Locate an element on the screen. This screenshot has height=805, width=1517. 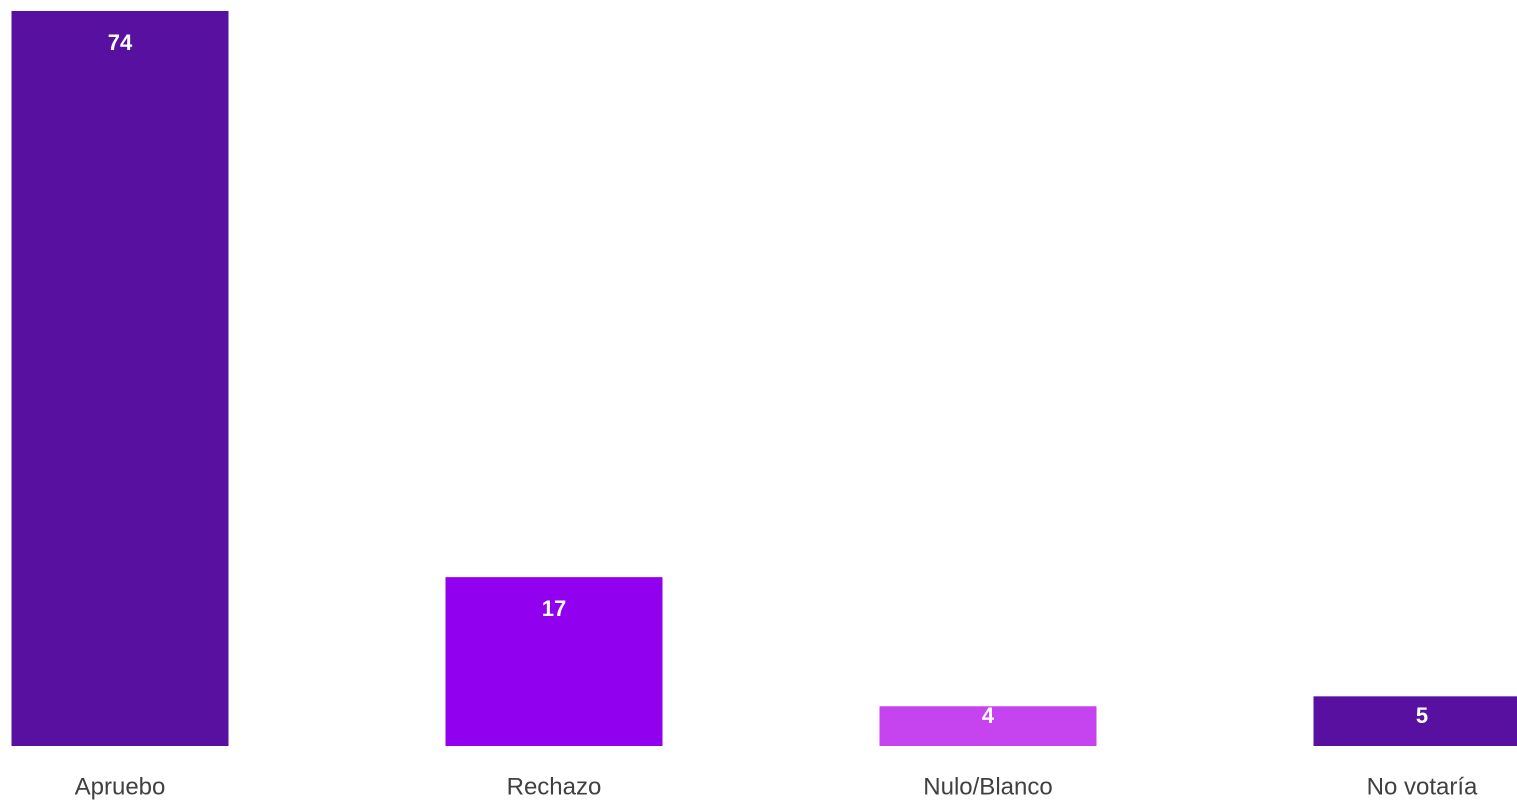
value-label: 4 is located at coordinates (988, 715).